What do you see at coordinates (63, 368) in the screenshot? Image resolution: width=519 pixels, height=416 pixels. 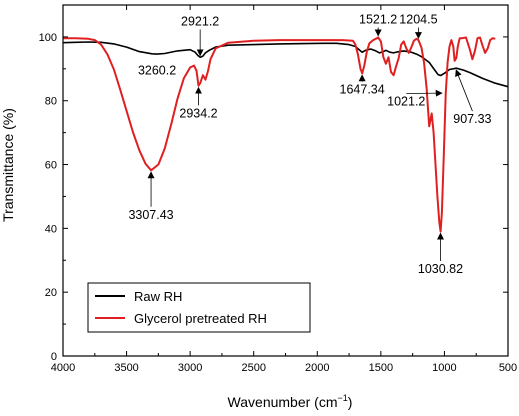 I see `x-tick-label-0: 4000` at bounding box center [63, 368].